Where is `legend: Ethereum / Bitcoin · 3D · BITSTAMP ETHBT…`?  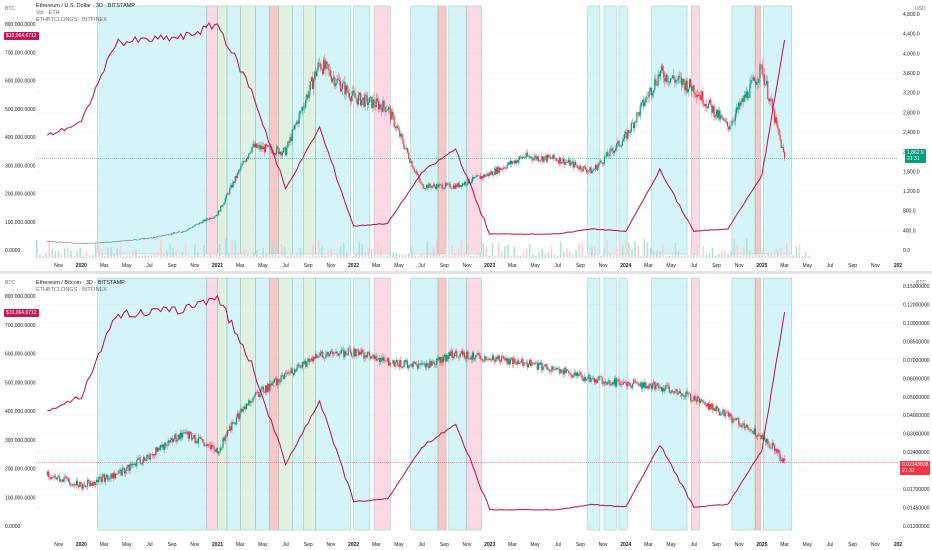 legend: Ethereum / Bitcoin · 3D · BITSTAMP ETHBT… is located at coordinates (80, 287).